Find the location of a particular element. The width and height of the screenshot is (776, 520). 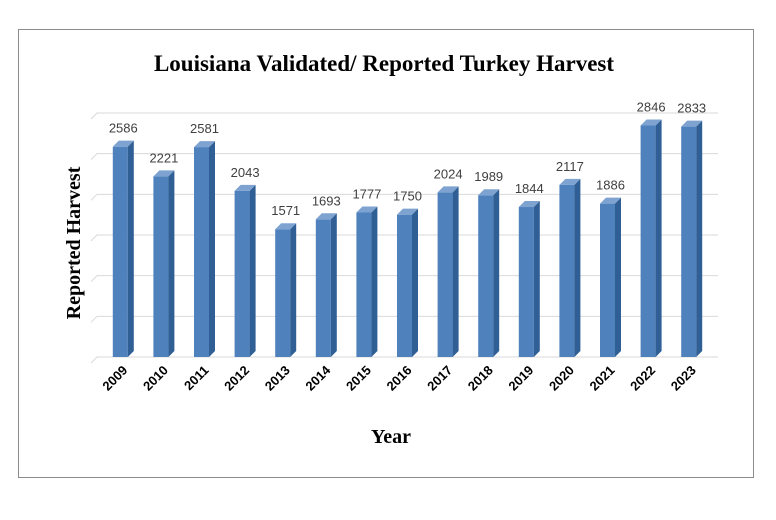

data-label: 1777 is located at coordinates (366, 193).